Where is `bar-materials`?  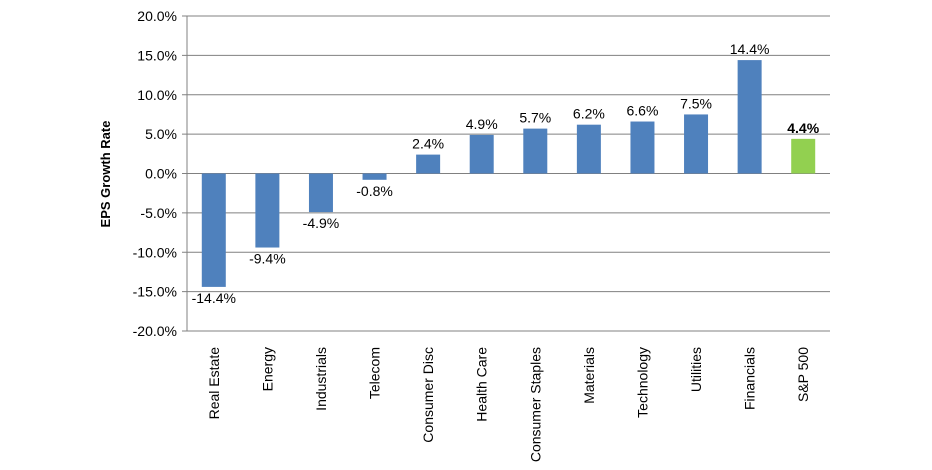
bar-materials is located at coordinates (588, 149).